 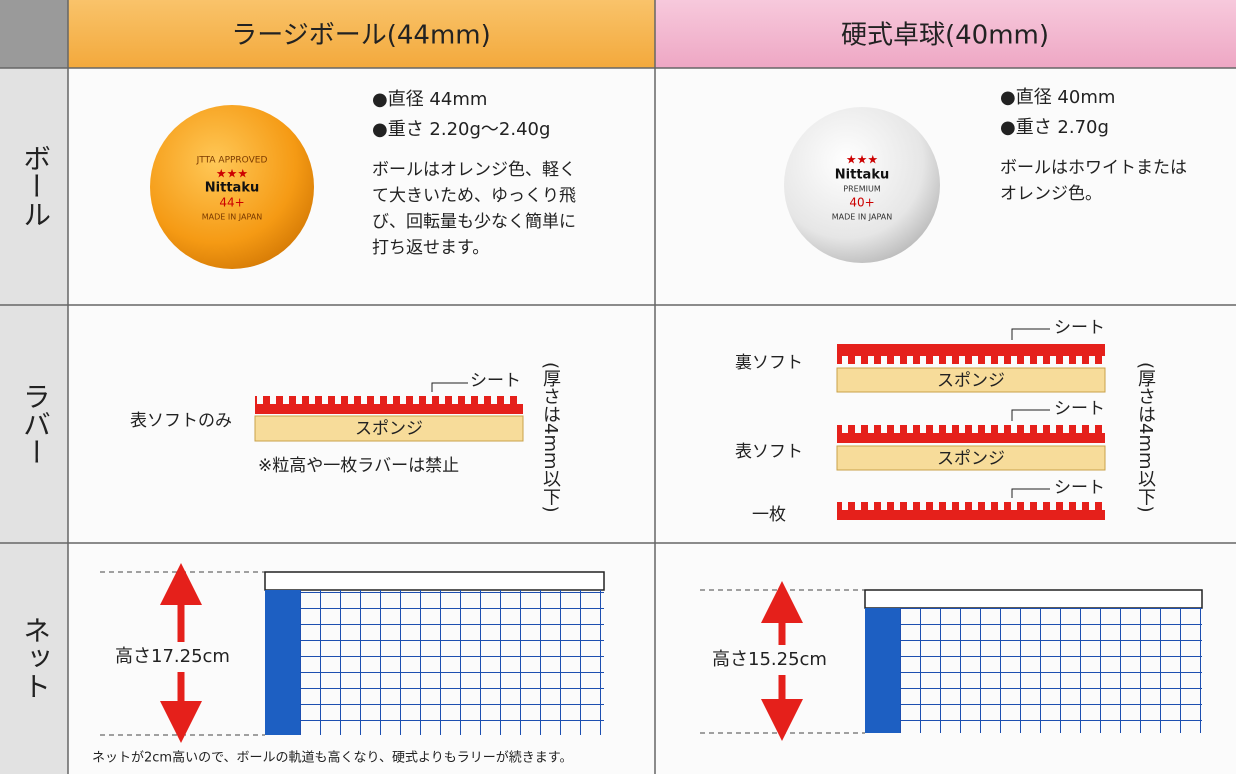 What do you see at coordinates (232, 161) in the screenshot?
I see `ball-print: JTTA APPROVED` at bounding box center [232, 161].